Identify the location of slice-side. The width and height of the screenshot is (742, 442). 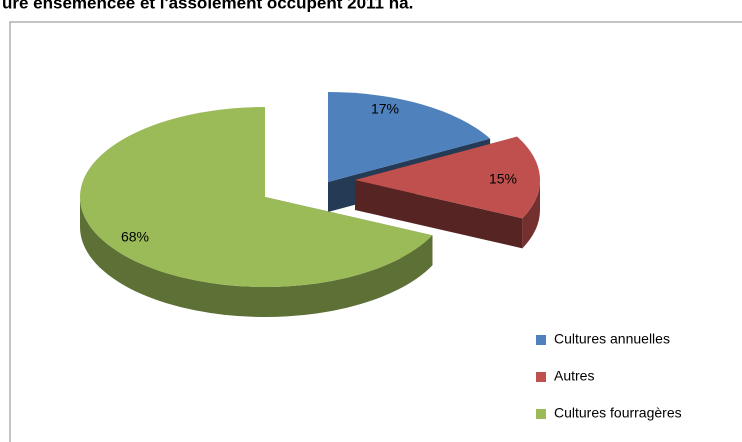
(439, 214).